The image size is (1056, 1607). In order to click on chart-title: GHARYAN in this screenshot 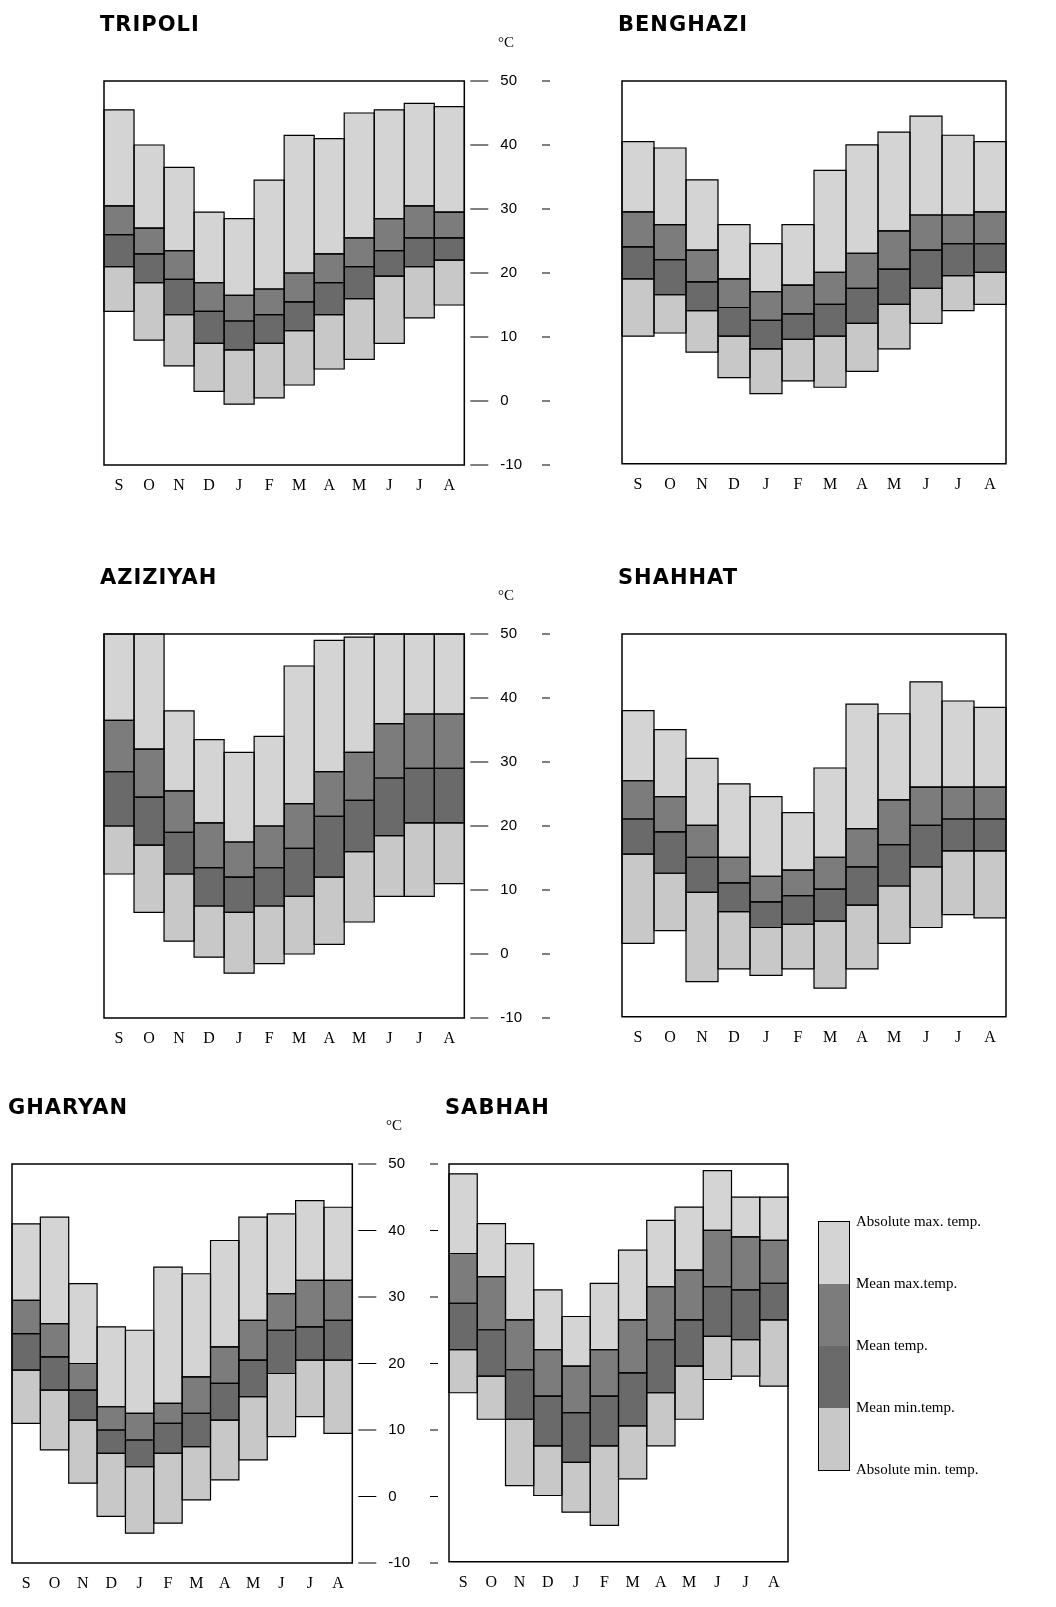, I will do `click(68, 1107)`.